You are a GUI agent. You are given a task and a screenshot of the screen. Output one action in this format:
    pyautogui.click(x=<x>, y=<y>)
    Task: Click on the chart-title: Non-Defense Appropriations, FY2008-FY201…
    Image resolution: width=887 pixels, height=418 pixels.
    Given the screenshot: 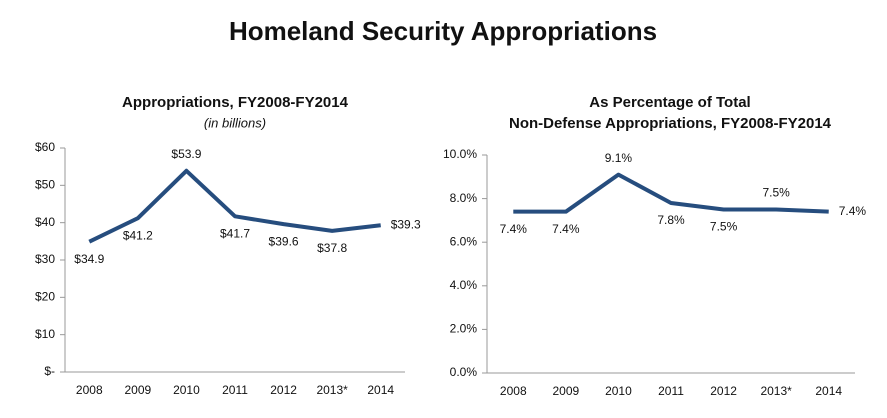 What is the action you would take?
    pyautogui.click(x=670, y=123)
    